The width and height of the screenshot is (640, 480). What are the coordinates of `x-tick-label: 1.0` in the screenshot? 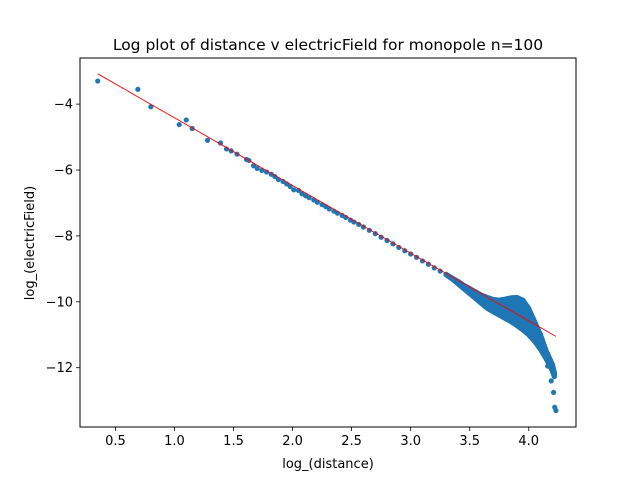 It's located at (174, 441).